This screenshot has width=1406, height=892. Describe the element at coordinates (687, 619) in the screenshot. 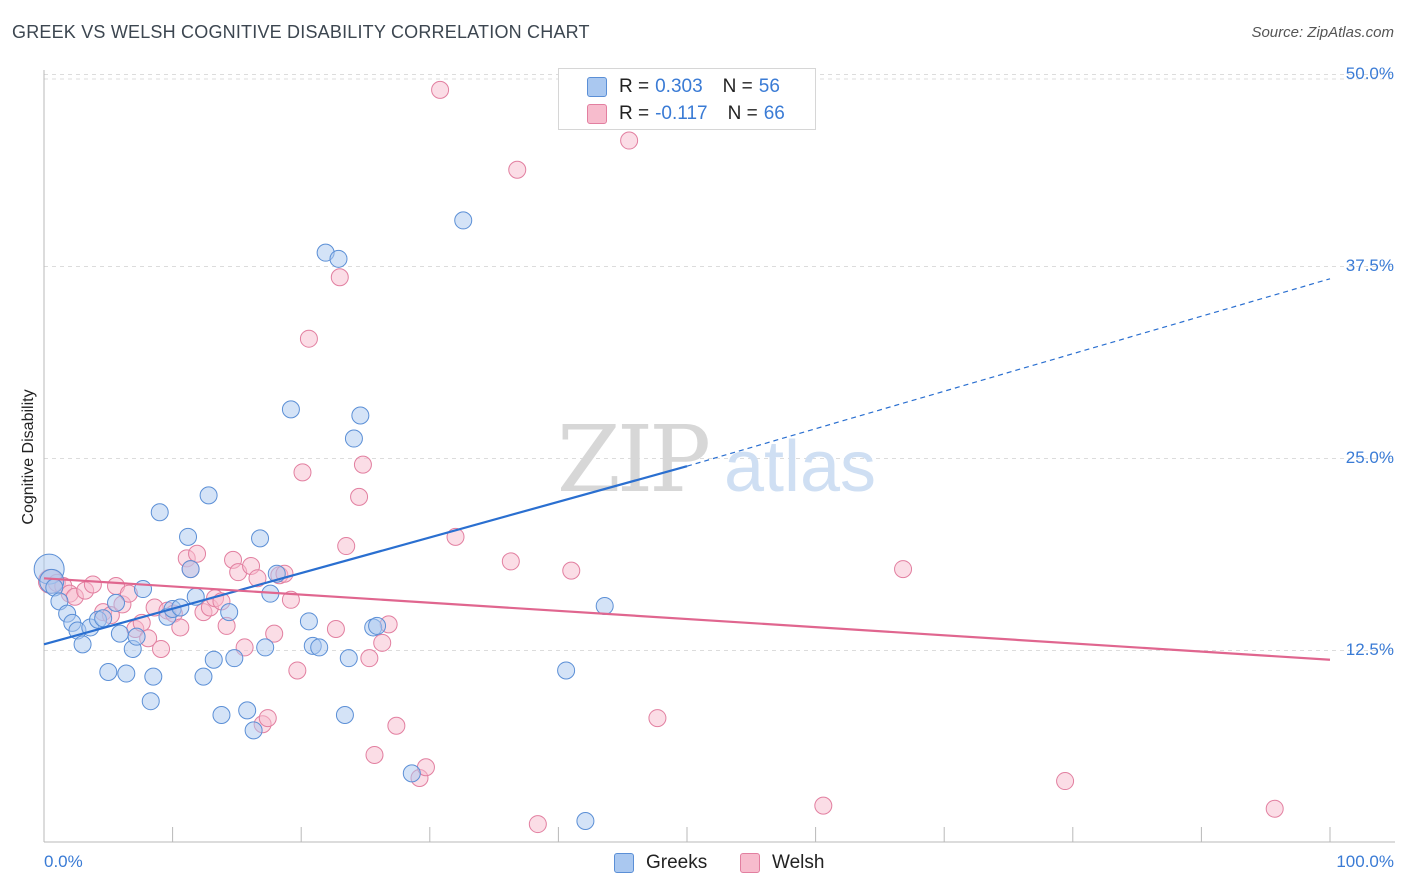

I see `welsh-trend-line` at that location.